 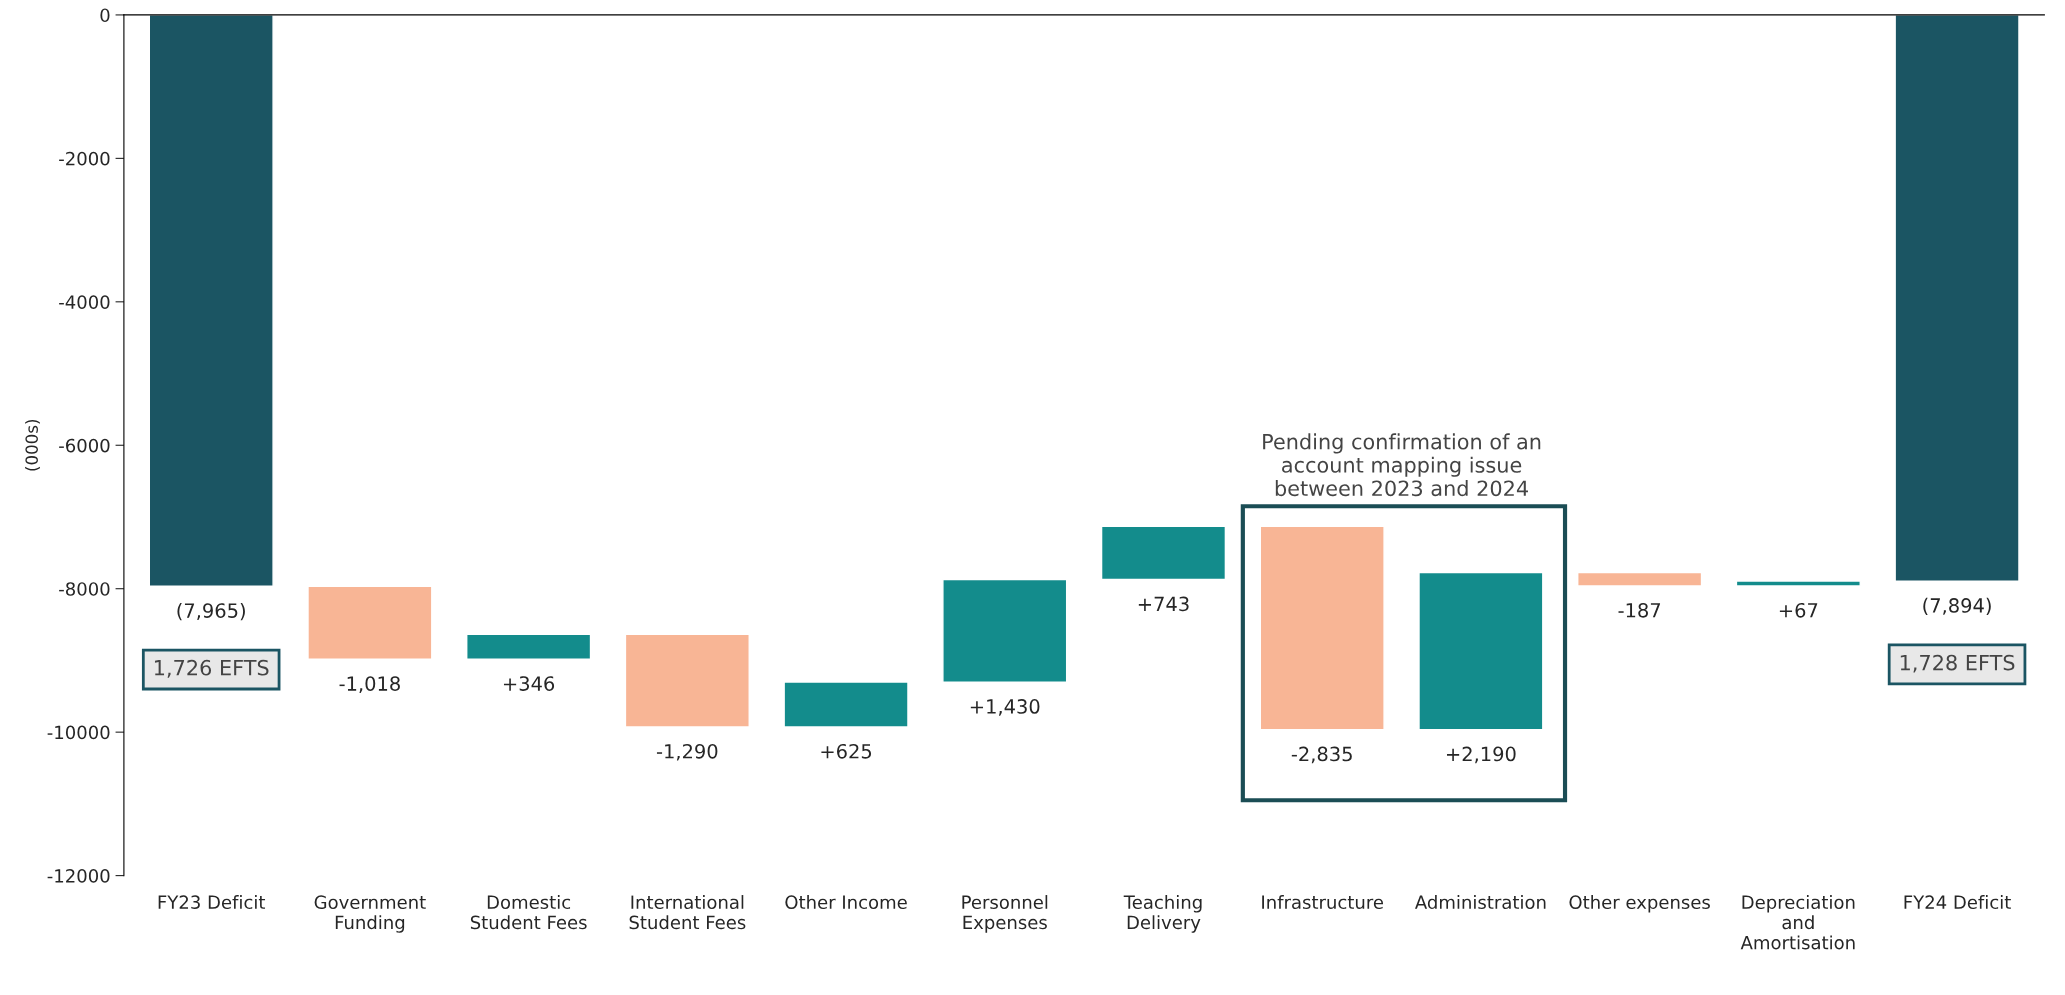 What do you see at coordinates (212, 902) in the screenshot?
I see `x-tick-label: FY23 Deficit` at bounding box center [212, 902].